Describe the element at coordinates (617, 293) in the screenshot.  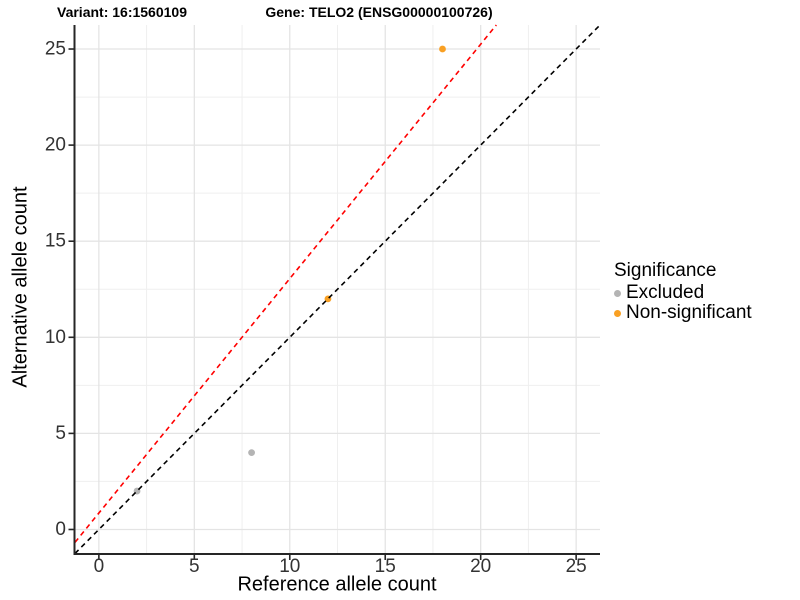
I see `excluded-swatch-icon` at that location.